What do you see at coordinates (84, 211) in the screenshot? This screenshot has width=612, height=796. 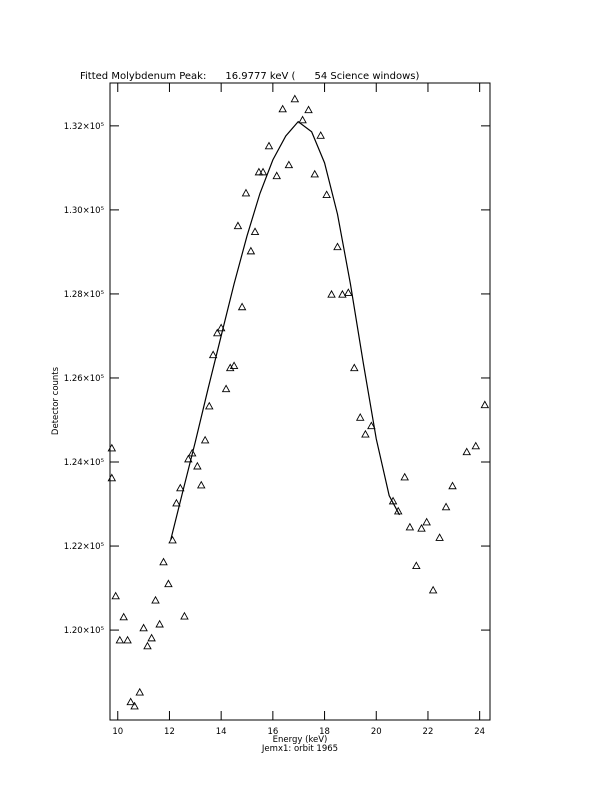 I see `y-tick-label: 1.30×10⁵` at bounding box center [84, 211].